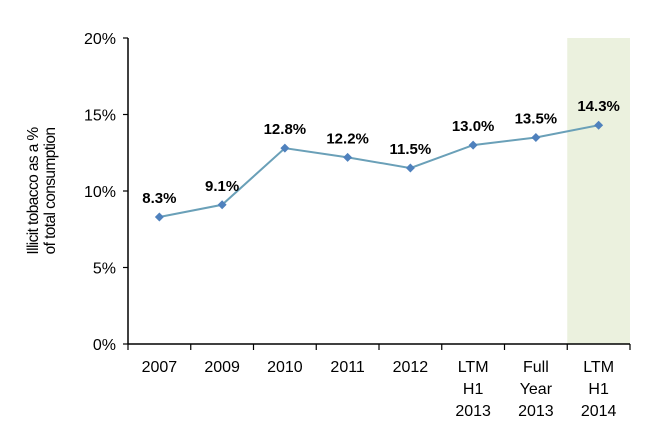 The image size is (650, 439). Describe the element at coordinates (411, 367) in the screenshot. I see `x-tick-label: 2012` at that location.